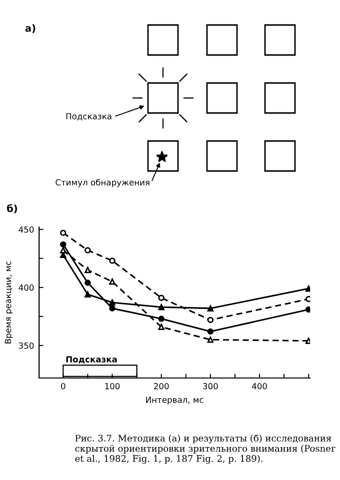  What do you see at coordinates (161, 386) in the screenshot?
I see `x-tick-label: 200` at bounding box center [161, 386].